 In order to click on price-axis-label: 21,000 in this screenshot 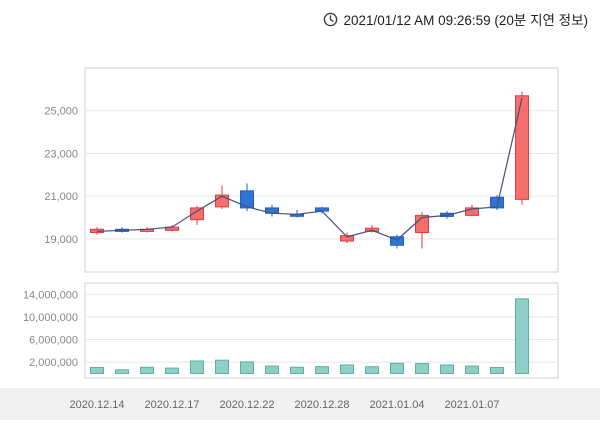, I will do `click(61, 197)`.